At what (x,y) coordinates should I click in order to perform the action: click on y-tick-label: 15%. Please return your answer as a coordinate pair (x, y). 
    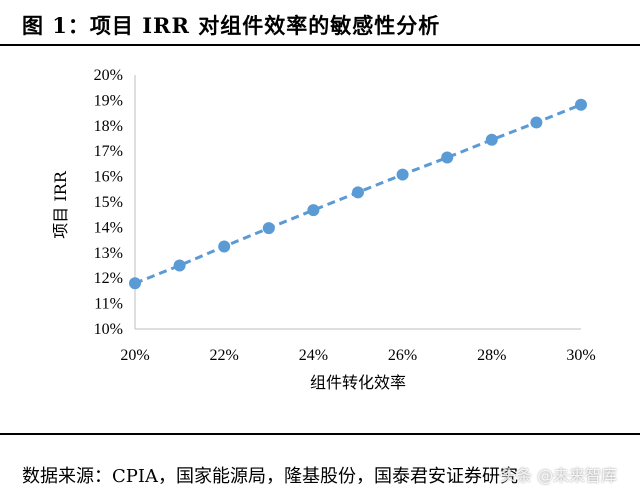
    Looking at the image, I should click on (108, 202).